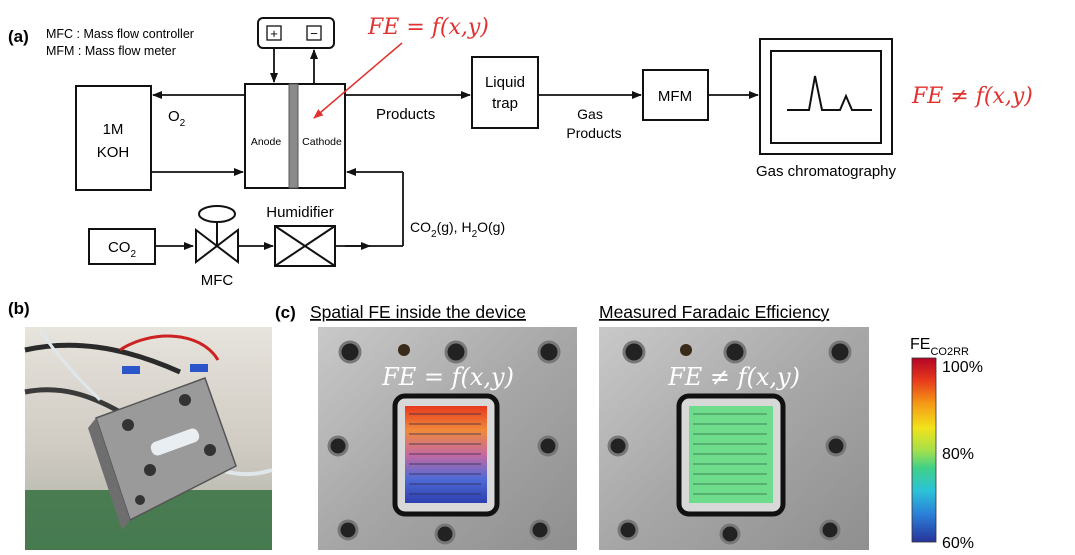 This screenshot has height=555, width=1075. What do you see at coordinates (428, 27) in the screenshot?
I see `fe-dependence-label: FE = f(x,y)` at bounding box center [428, 27].